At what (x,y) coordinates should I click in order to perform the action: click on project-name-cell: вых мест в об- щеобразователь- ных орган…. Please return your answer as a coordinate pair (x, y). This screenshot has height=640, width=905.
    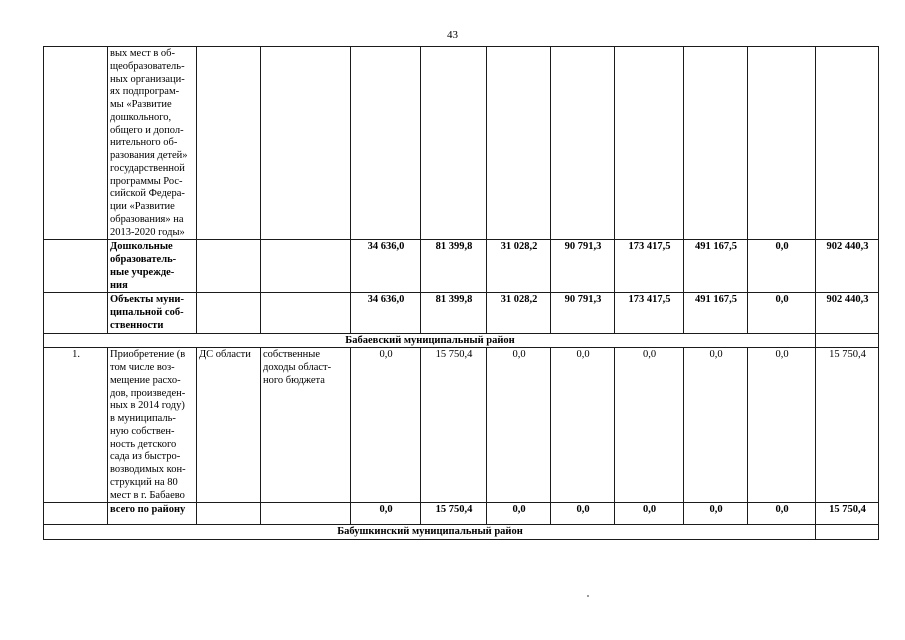
    Looking at the image, I should click on (152, 143).